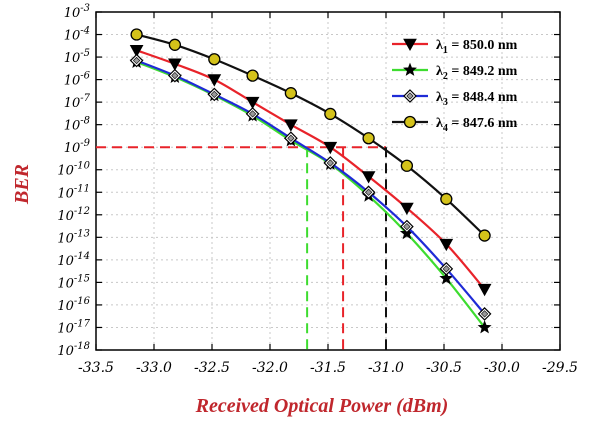  What do you see at coordinates (477, 47) in the screenshot?
I see `legend-label: λ1 = 850.0 nm` at bounding box center [477, 47].